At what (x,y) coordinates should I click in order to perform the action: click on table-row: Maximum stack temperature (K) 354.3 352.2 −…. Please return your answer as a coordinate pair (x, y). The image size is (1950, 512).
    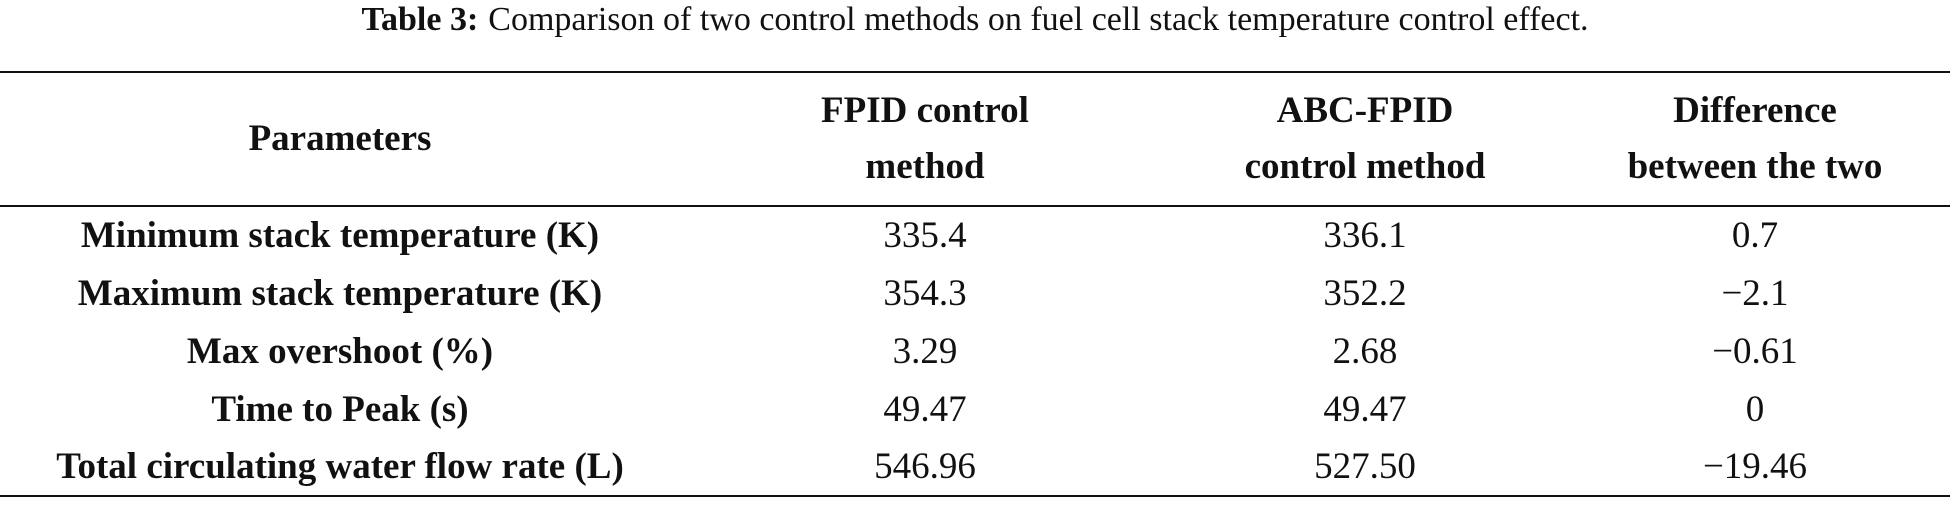
    Looking at the image, I should click on (975, 293).